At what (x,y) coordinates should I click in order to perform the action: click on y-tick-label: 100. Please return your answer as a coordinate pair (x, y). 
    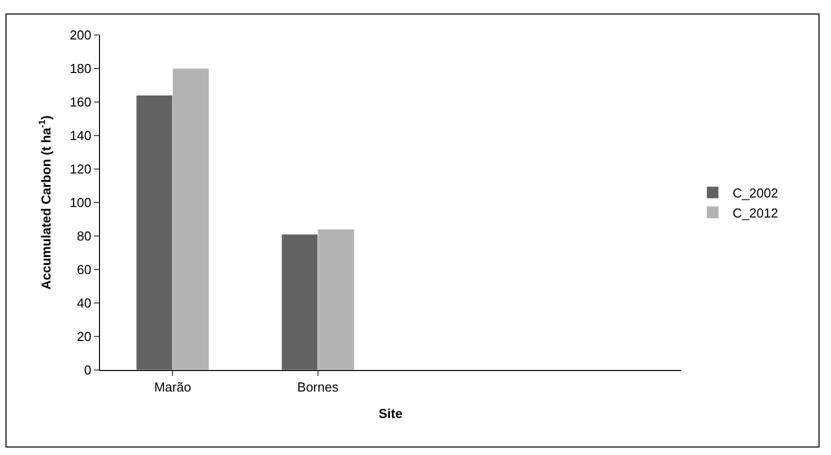
    Looking at the image, I should click on (81, 202).